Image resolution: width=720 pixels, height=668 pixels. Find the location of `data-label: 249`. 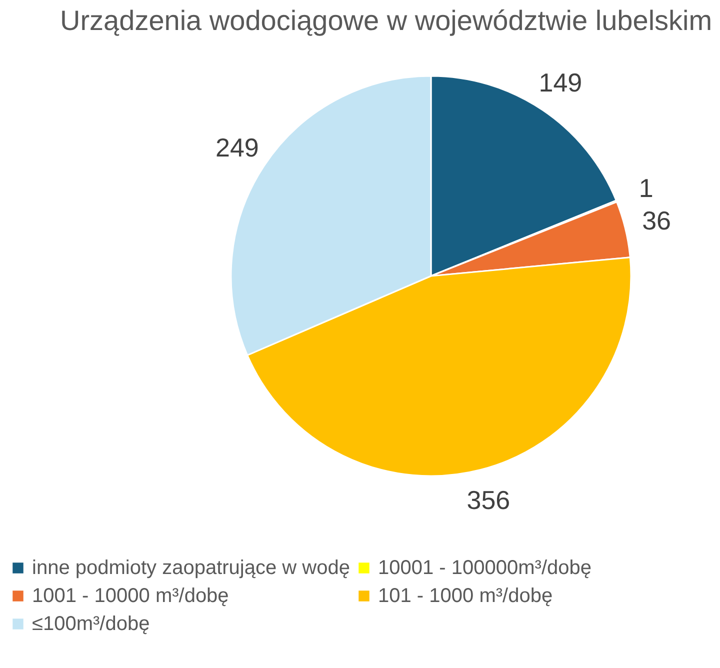

data-label: 249 is located at coordinates (237, 147).